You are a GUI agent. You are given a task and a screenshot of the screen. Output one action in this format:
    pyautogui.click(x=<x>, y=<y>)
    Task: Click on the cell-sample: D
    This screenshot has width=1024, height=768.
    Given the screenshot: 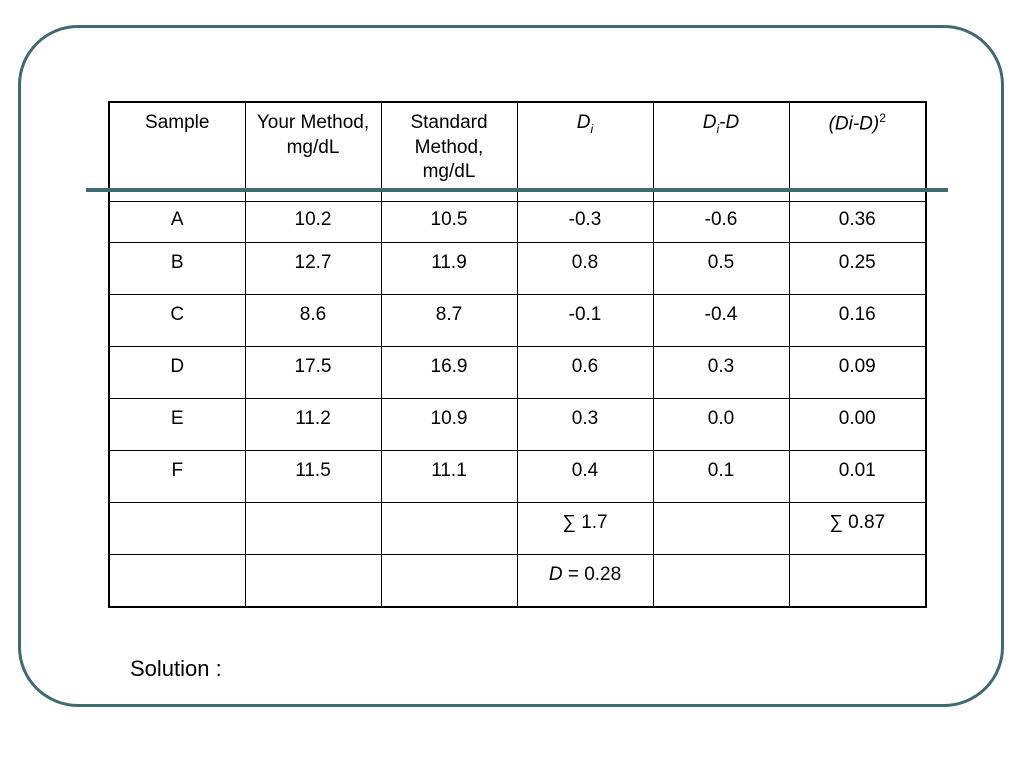 What is the action you would take?
    pyautogui.click(x=177, y=372)
    